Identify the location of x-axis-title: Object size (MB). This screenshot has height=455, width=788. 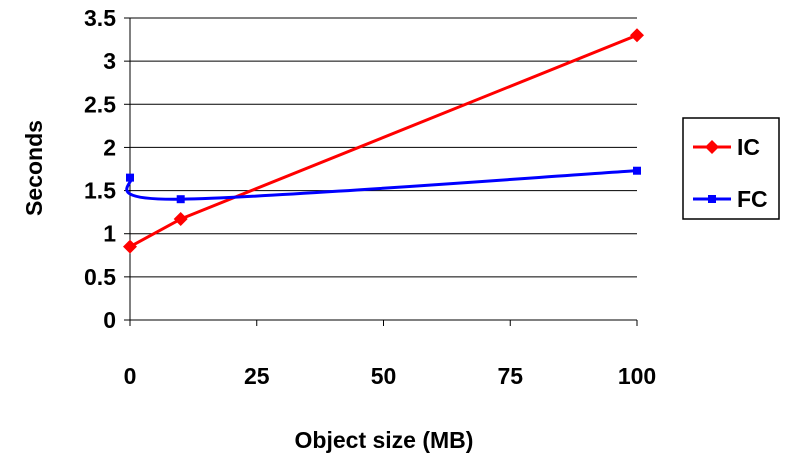
(384, 440).